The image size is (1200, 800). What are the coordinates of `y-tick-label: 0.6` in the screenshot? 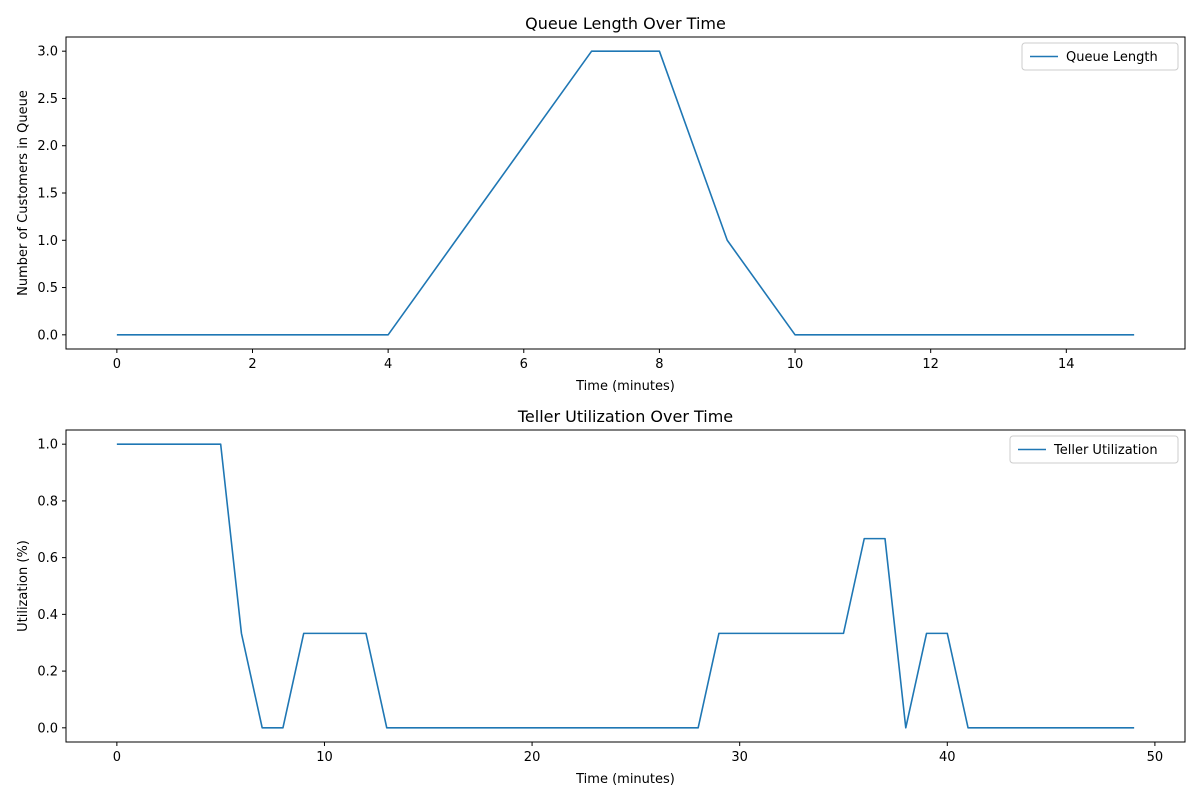 It's located at (47, 558).